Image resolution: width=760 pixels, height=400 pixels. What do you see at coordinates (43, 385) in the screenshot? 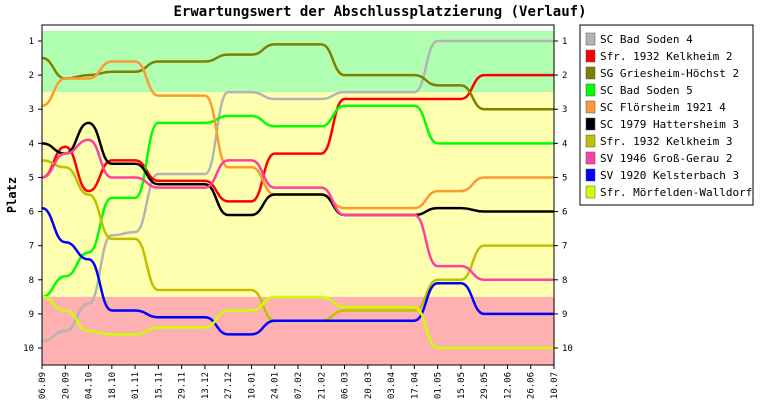
I see `xtick-label-0: 06.09` at bounding box center [43, 385].